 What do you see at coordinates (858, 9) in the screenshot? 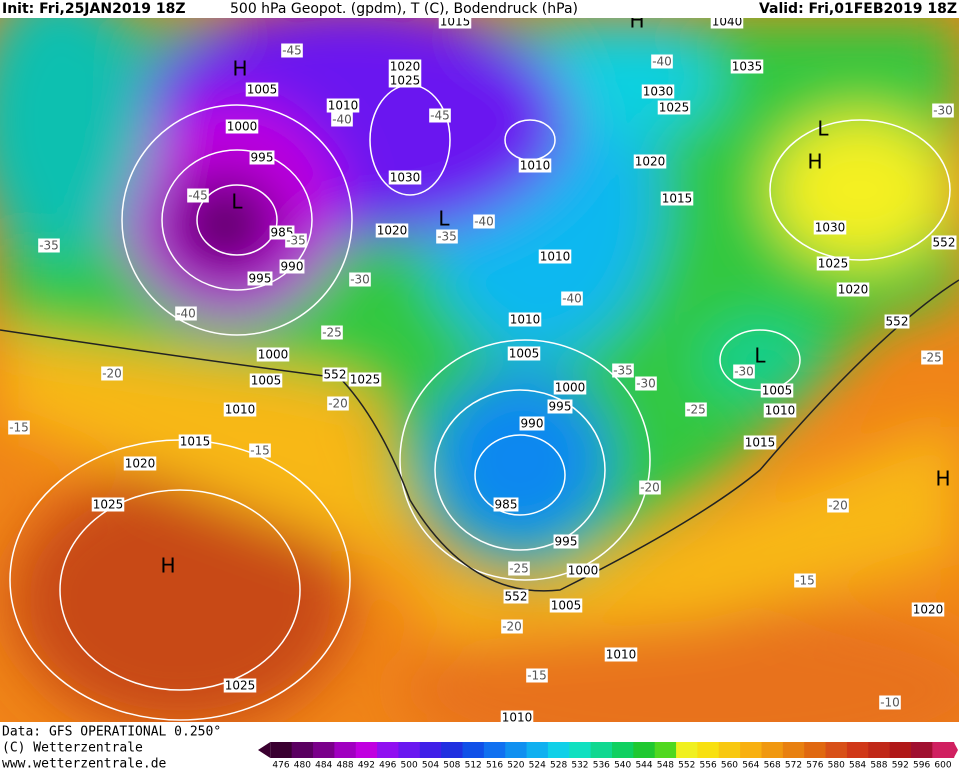
I see `valid-time: Valid: Fri,01FEB2019 18Z` at bounding box center [858, 9].